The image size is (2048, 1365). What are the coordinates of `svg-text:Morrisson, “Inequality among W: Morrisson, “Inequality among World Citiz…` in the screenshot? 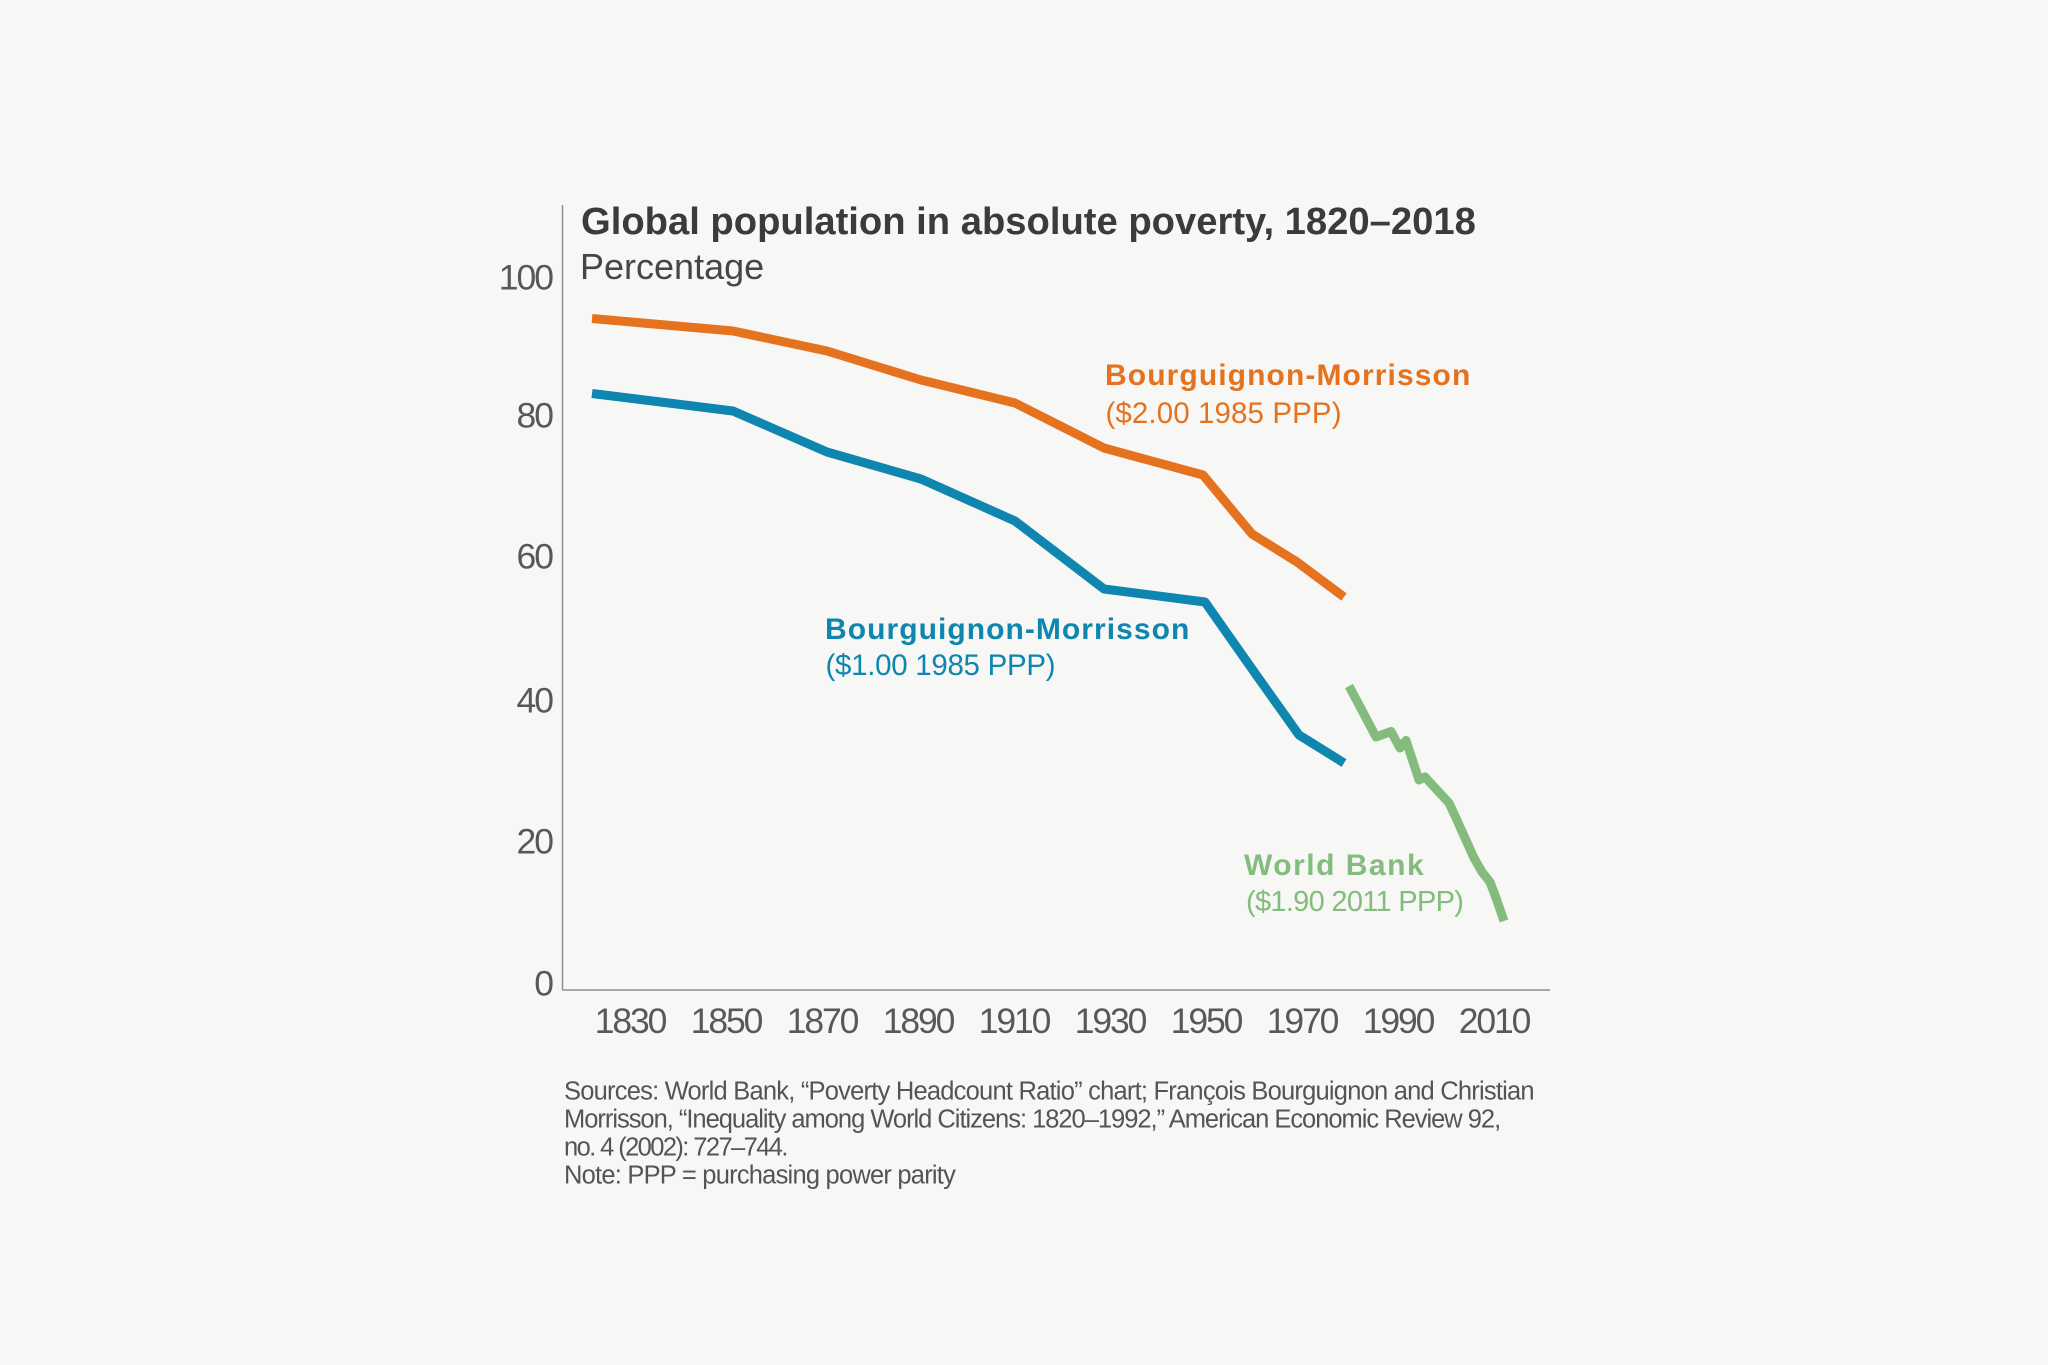 It's located at (1032, 1120).